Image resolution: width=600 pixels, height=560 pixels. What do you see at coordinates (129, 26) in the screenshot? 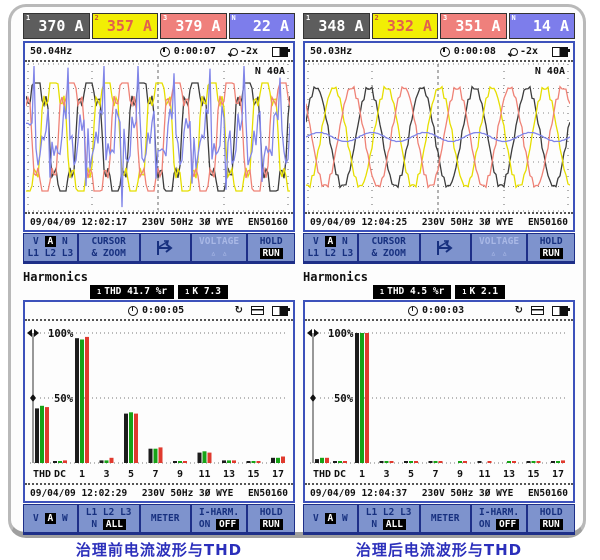
I see `reading-value: 357 A` at bounding box center [129, 26].